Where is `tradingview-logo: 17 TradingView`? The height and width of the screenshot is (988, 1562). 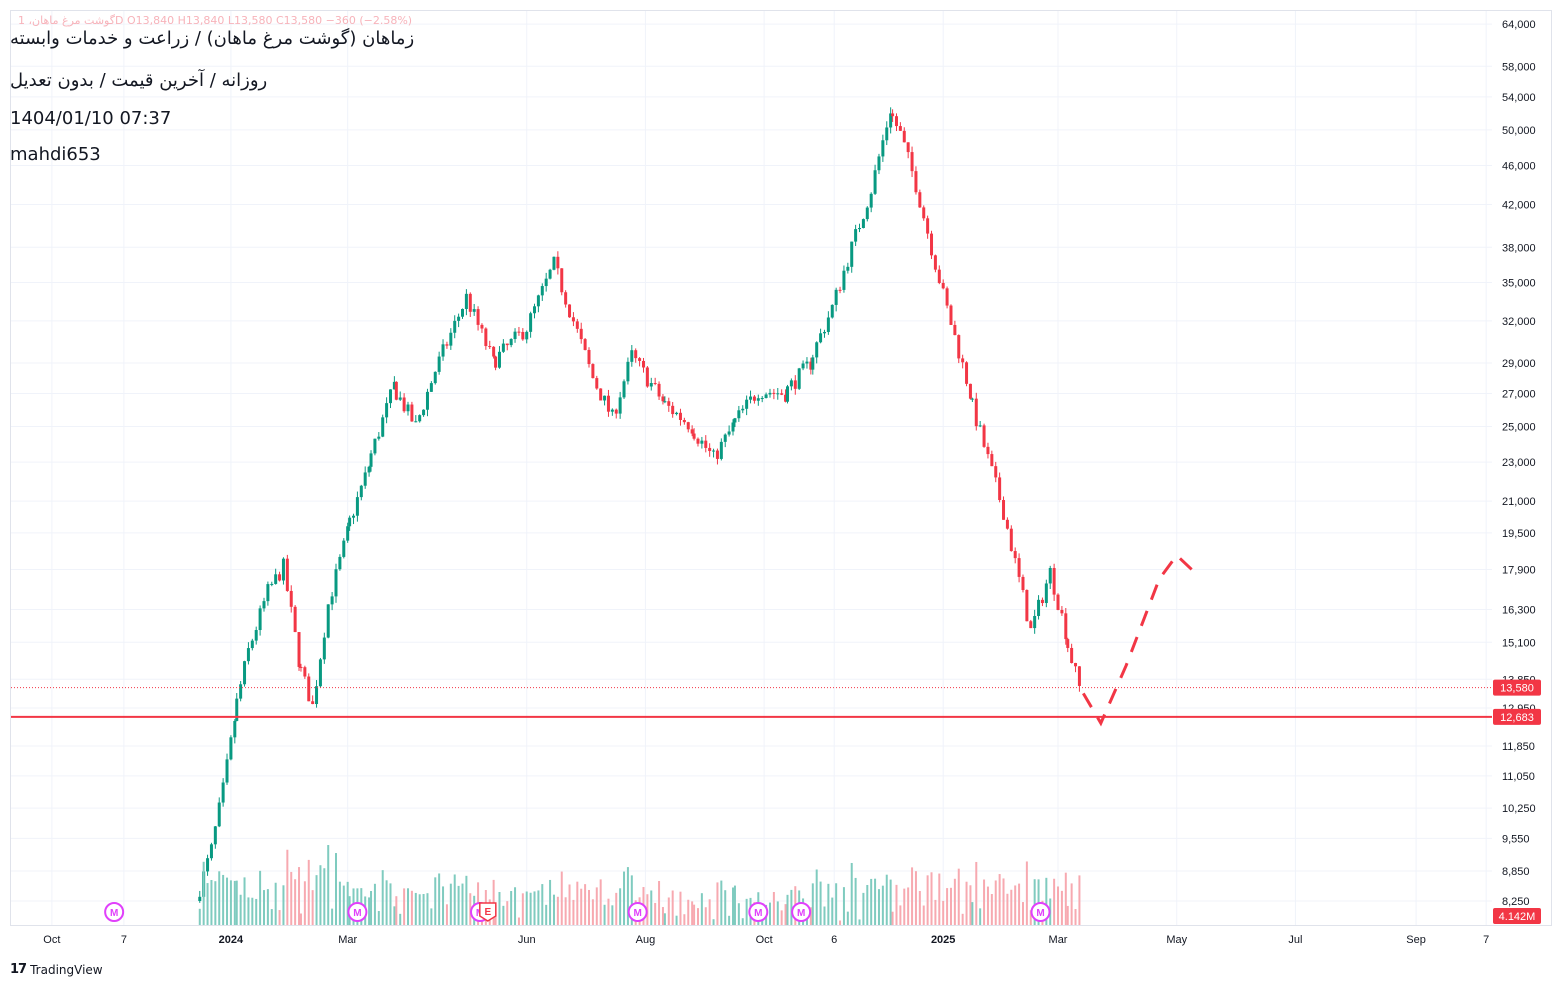
tradingview-logo: 17 TradingView is located at coordinates (56, 969).